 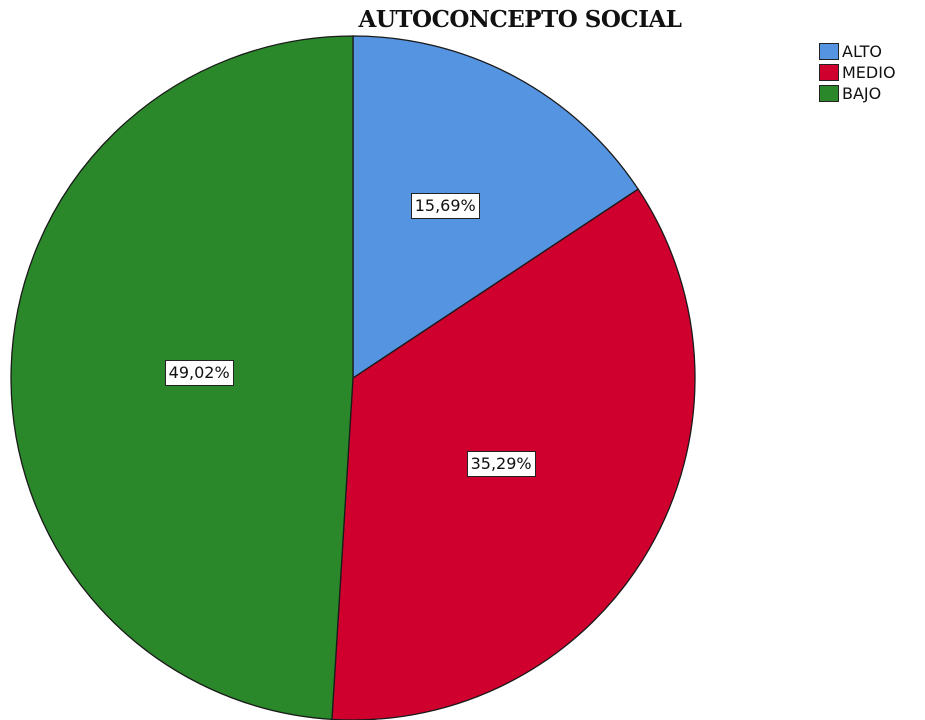 I want to click on legend-swatch-alto, so click(x=829, y=51).